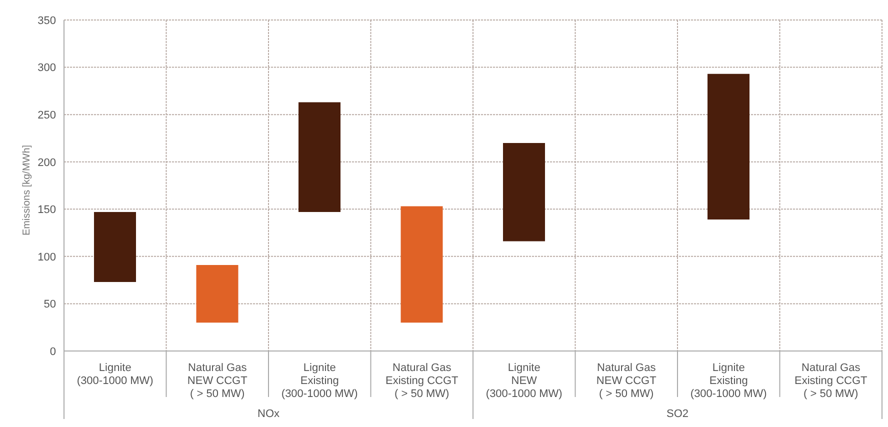 The height and width of the screenshot is (427, 888). I want to click on y-tick-label: 150, so click(47, 210).